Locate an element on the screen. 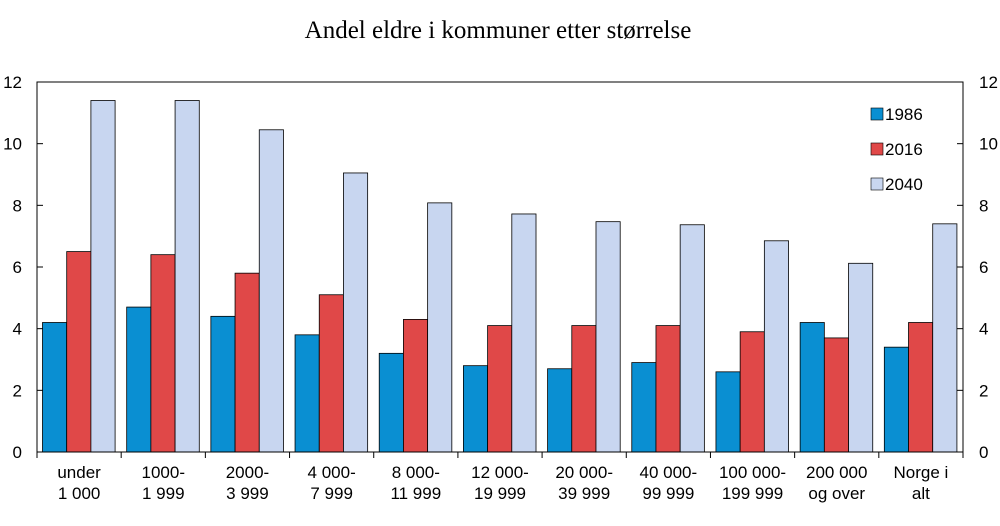 This screenshot has height=526, width=1000. x-category-label: 200 000 og over is located at coordinates (836, 483).